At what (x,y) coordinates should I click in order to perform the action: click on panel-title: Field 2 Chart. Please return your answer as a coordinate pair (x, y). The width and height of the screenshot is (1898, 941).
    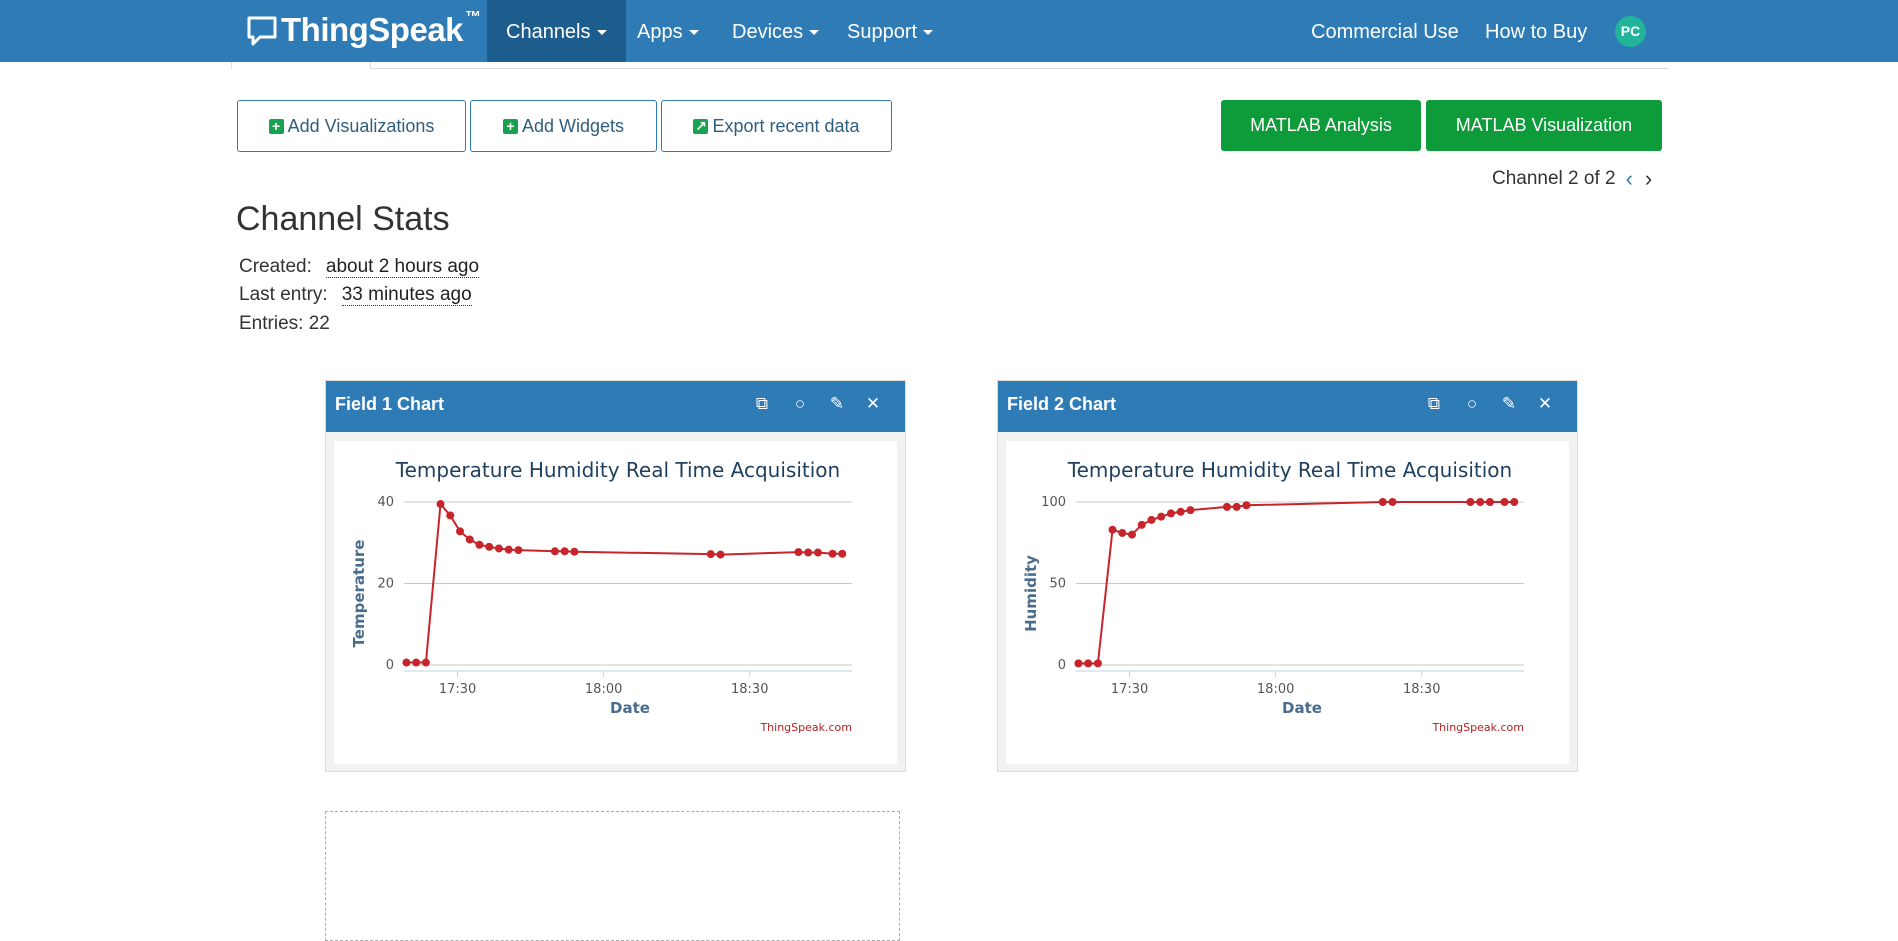
    Looking at the image, I should click on (1062, 404).